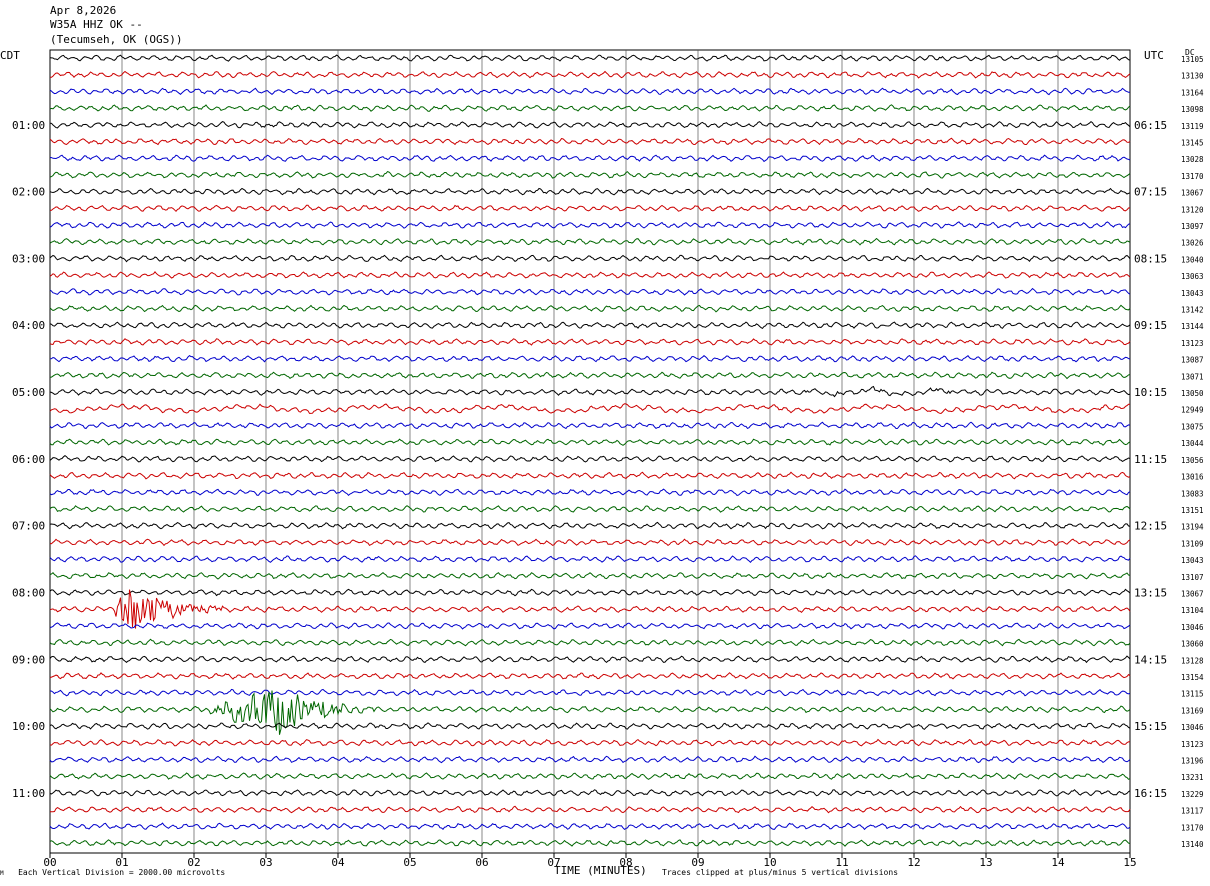  What do you see at coordinates (193, 862) in the screenshot?
I see `x-tick-label: 02` at bounding box center [193, 862].